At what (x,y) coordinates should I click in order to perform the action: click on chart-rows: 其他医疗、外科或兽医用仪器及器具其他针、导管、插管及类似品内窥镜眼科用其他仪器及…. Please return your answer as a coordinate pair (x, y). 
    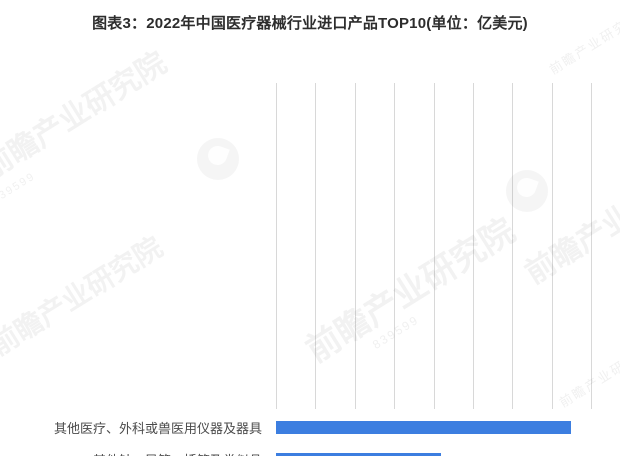
    Looking at the image, I should click on (310, 433).